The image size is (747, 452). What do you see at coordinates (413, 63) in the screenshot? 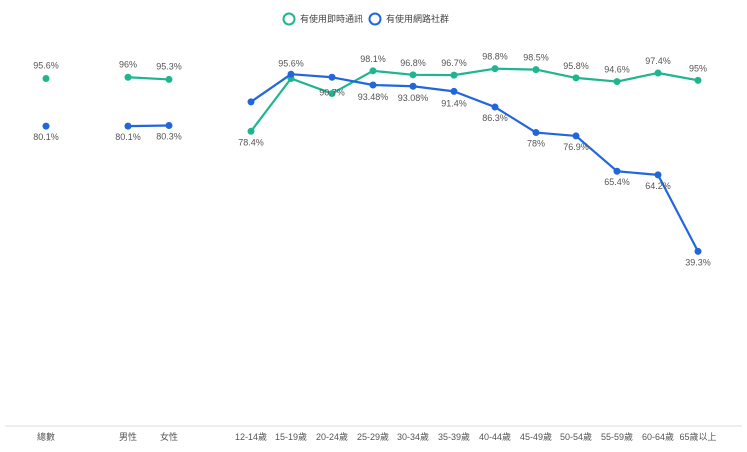
I see `series-1-data-label-8: 96.8%` at bounding box center [413, 63].